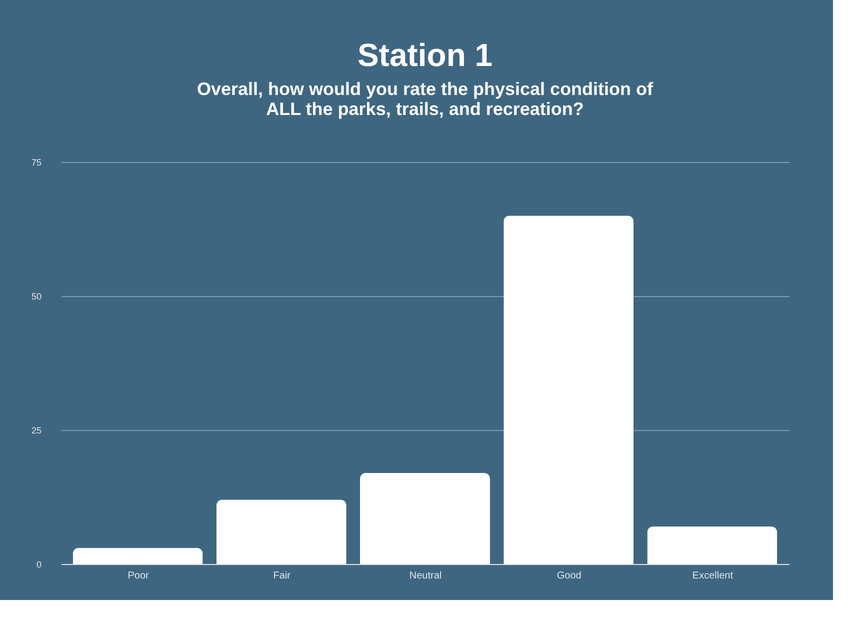 This screenshot has height=642, width=862. I want to click on x-tick-label: Neutral, so click(425, 576).